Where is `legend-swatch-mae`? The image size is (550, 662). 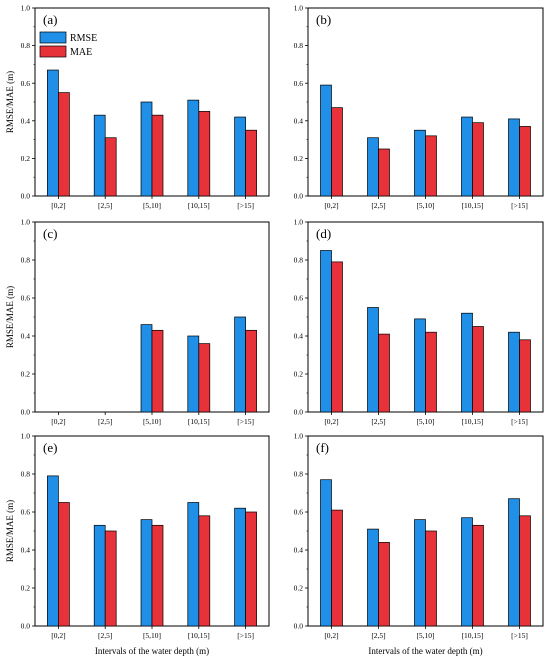
legend-swatch-mae is located at coordinates (53, 51).